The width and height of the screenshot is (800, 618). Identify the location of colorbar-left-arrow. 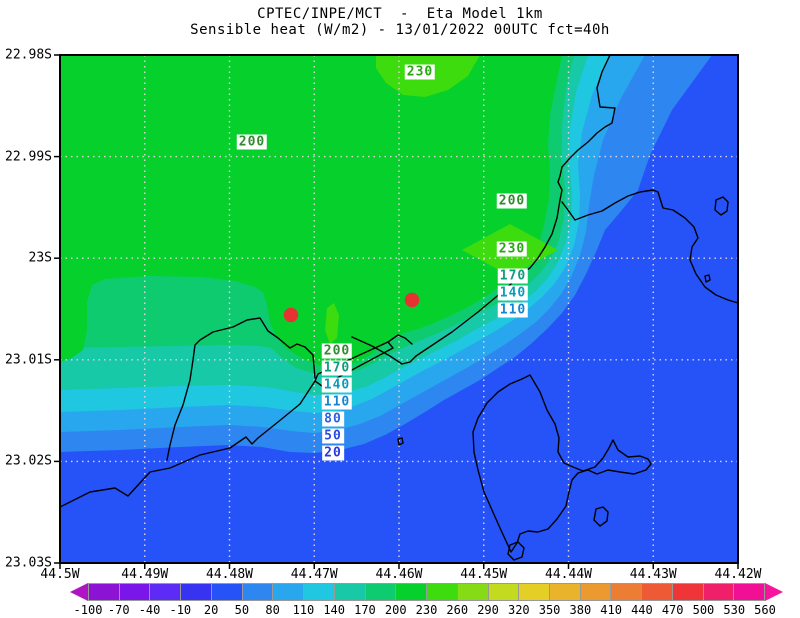
(79, 592).